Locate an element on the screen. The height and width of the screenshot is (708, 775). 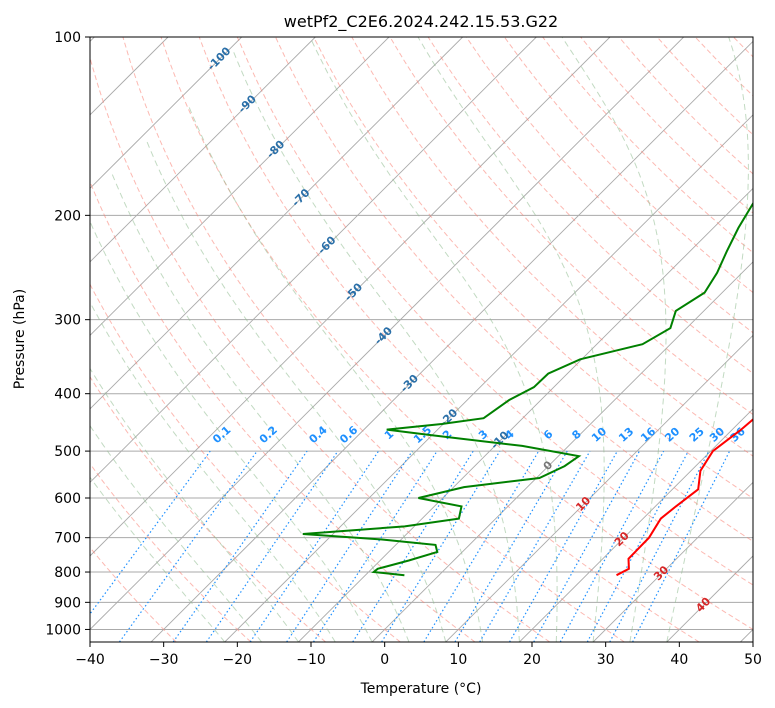
mixing-ratio-label: 16 is located at coordinates (648, 435).